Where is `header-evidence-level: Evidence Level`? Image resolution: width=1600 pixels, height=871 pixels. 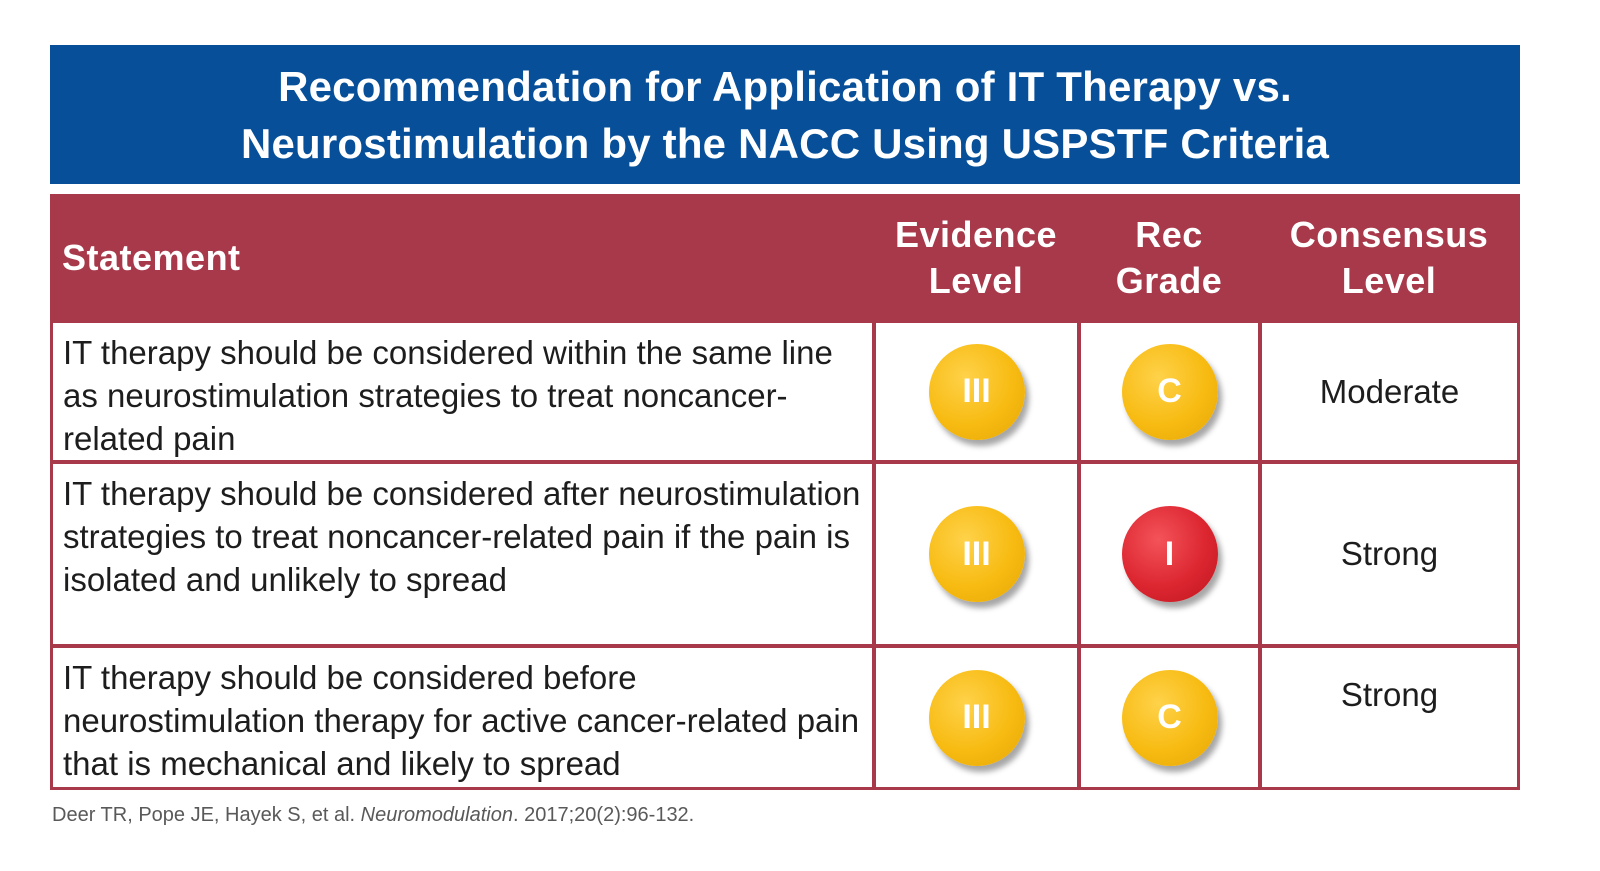
header-evidence-level: Evidence Level is located at coordinates (976, 257).